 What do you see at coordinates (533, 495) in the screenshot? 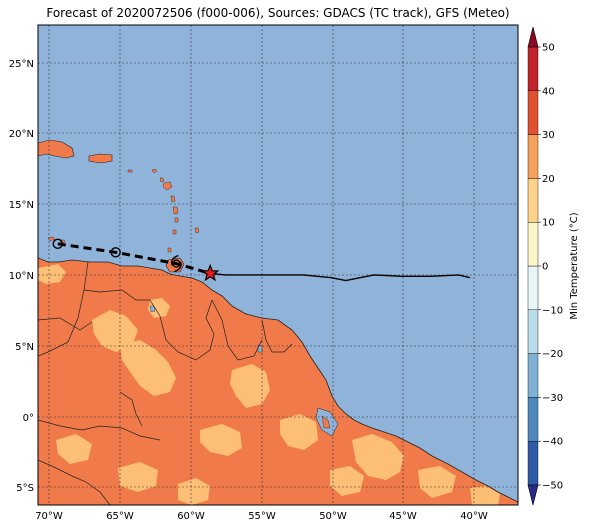
I see `colorbar-min-extension` at bounding box center [533, 495].